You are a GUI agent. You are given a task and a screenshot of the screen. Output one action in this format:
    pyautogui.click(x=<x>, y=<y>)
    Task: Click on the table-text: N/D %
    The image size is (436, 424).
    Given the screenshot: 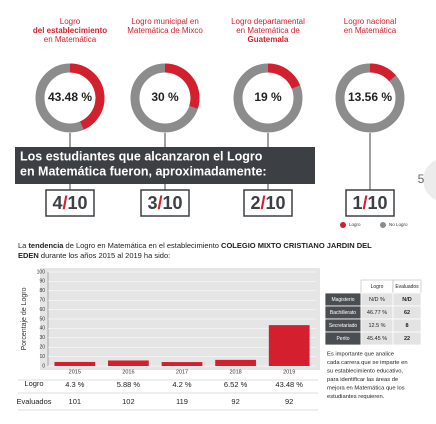 What is the action you would take?
    pyautogui.click(x=377, y=300)
    